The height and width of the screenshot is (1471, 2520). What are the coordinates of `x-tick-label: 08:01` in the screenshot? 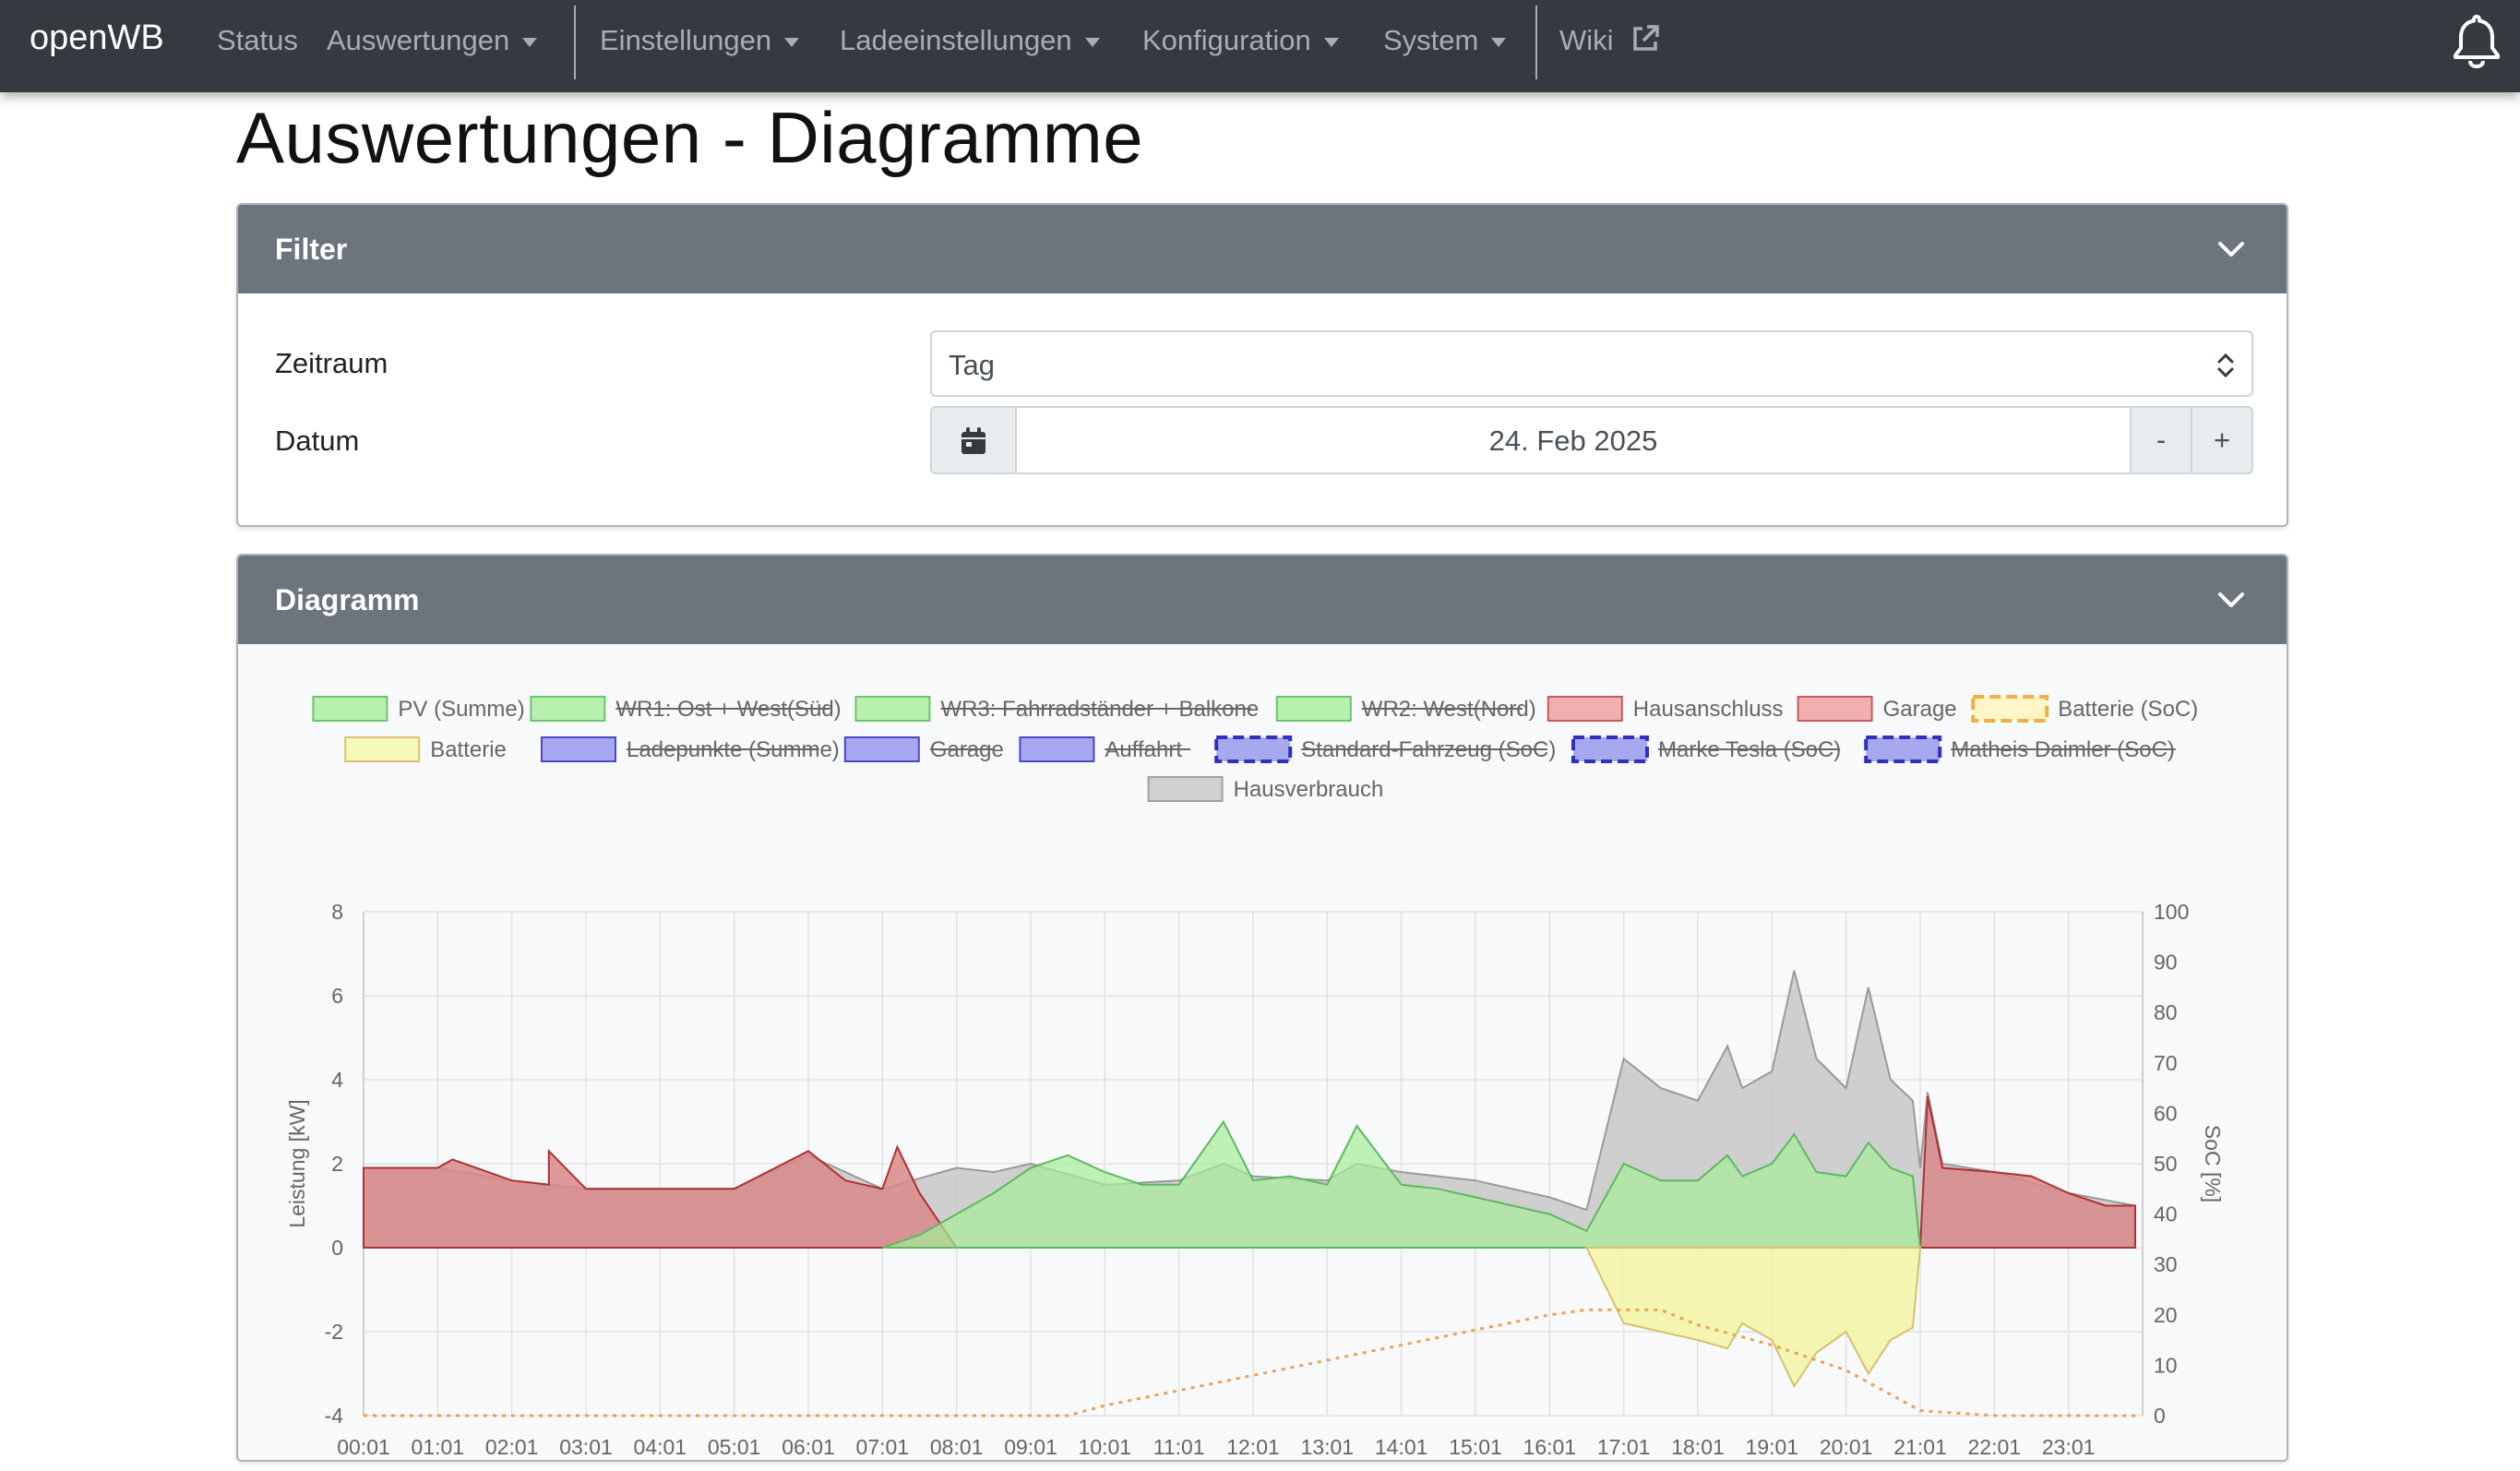 It's located at (957, 1445).